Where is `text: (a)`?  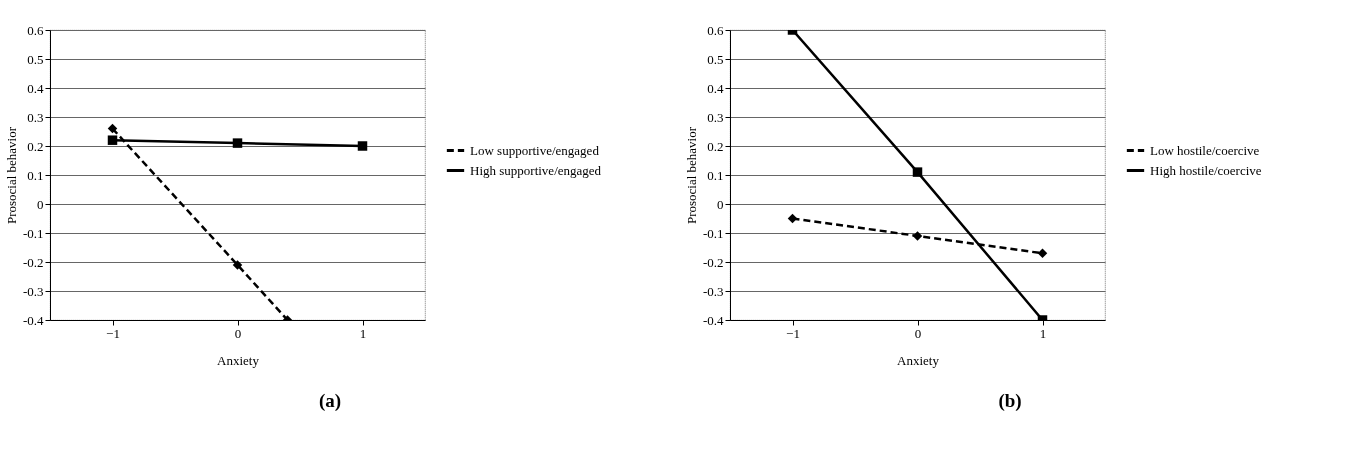 text: (a) is located at coordinates (330, 401).